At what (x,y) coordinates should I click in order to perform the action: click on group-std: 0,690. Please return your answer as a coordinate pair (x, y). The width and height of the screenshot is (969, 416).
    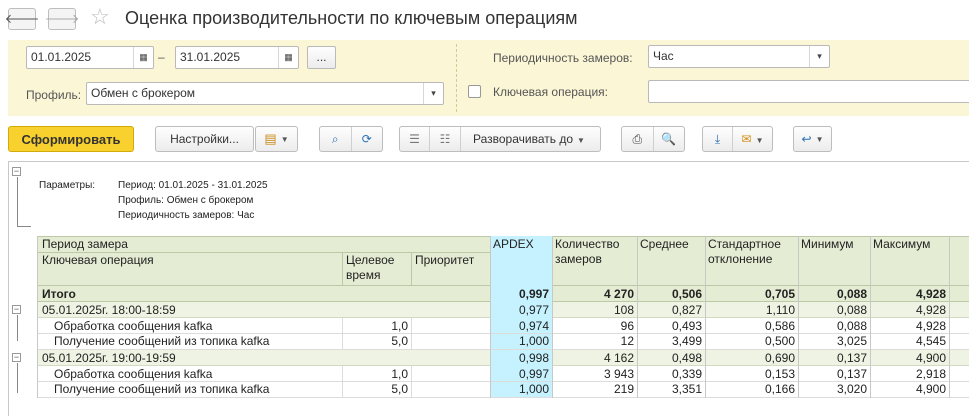
    Looking at the image, I should click on (779, 358).